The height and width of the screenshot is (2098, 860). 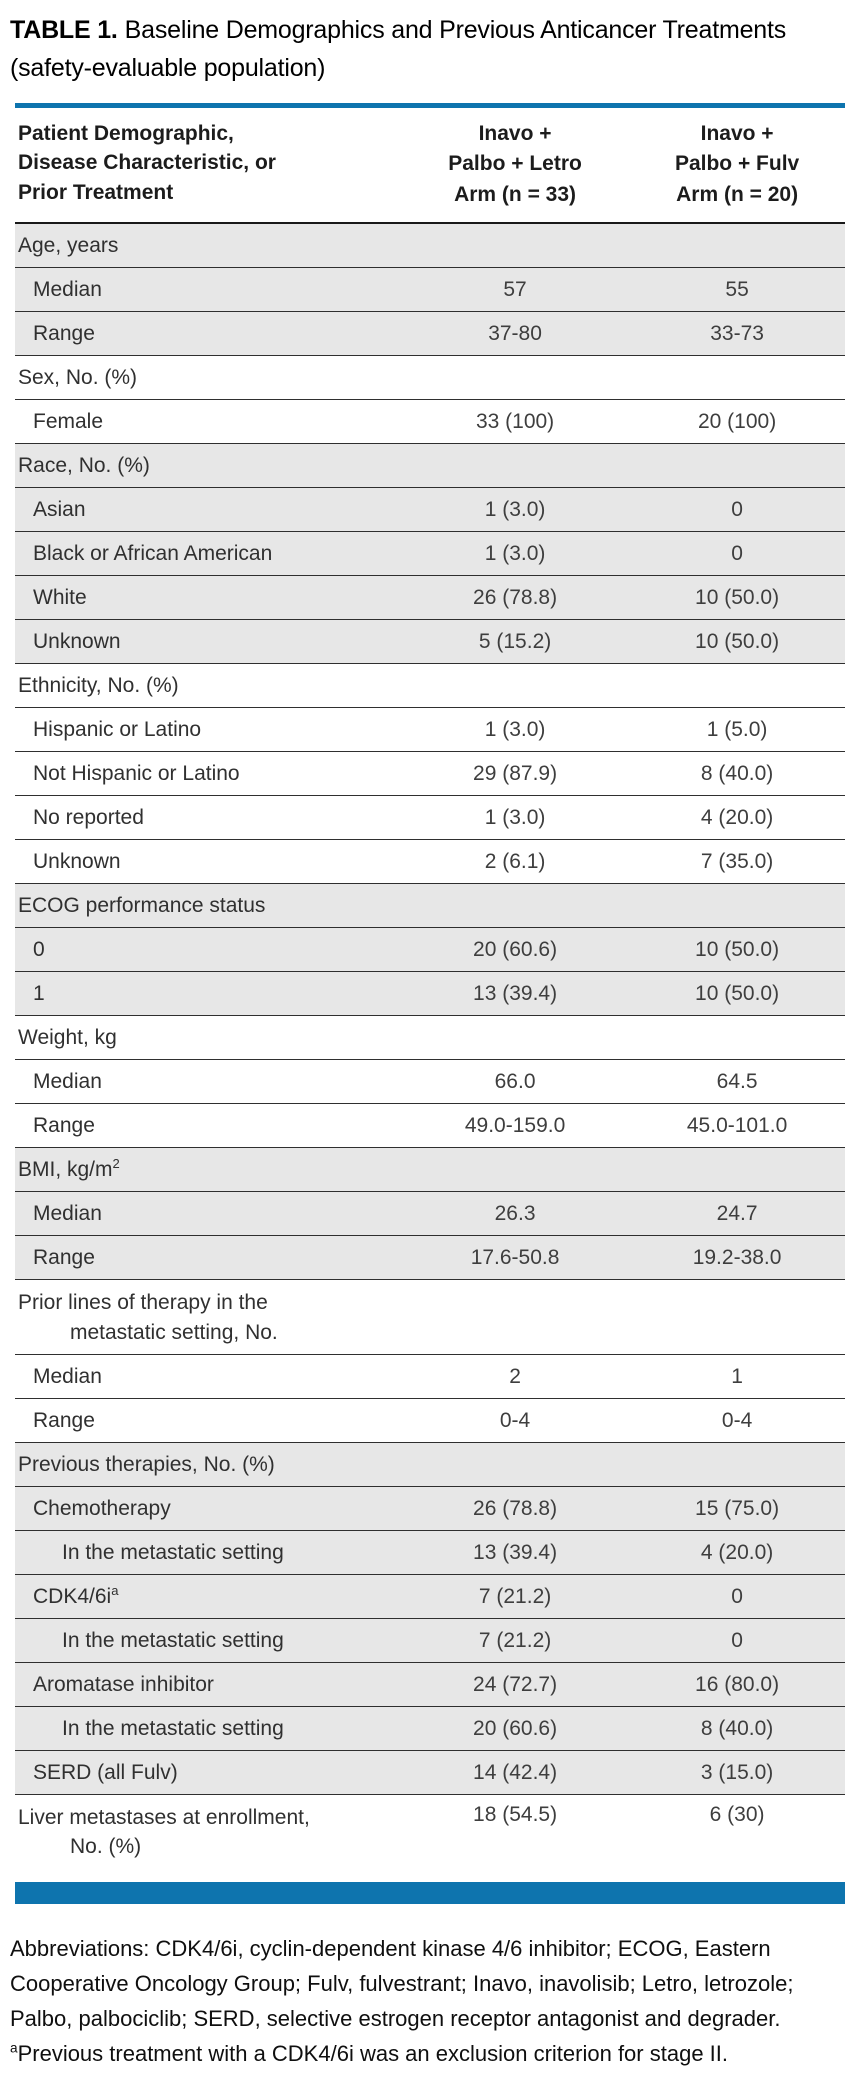 What do you see at coordinates (737, 333) in the screenshot?
I see `row-value-fulv-arm: 33-73` at bounding box center [737, 333].